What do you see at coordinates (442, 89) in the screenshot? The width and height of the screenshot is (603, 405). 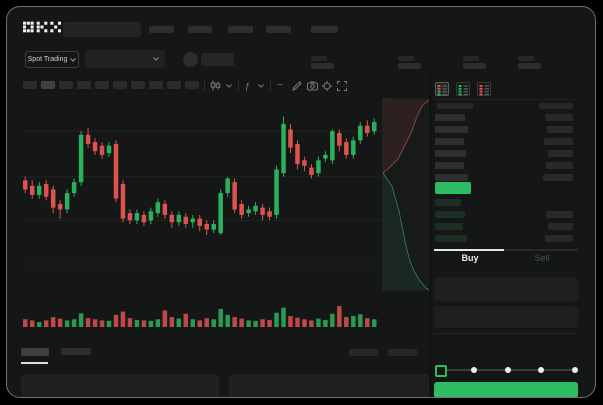 I see `book-split-view-icon` at bounding box center [442, 89].